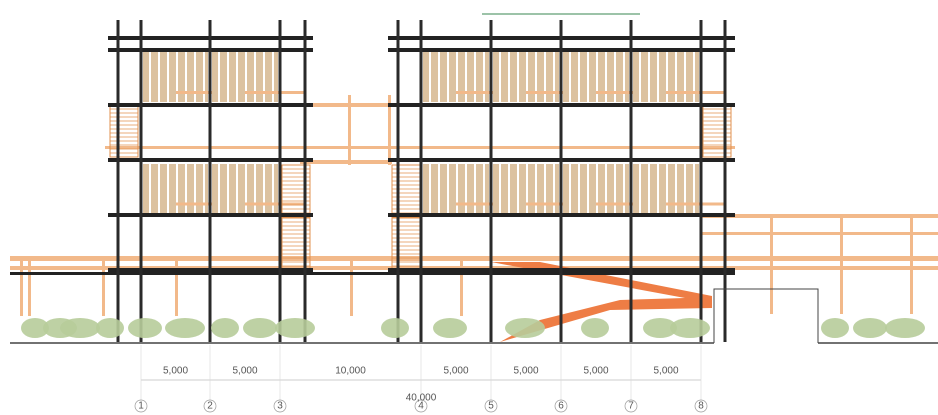 The width and height of the screenshot is (938, 415). Describe the element at coordinates (701, 406) in the screenshot. I see `grid-label: 8` at that location.